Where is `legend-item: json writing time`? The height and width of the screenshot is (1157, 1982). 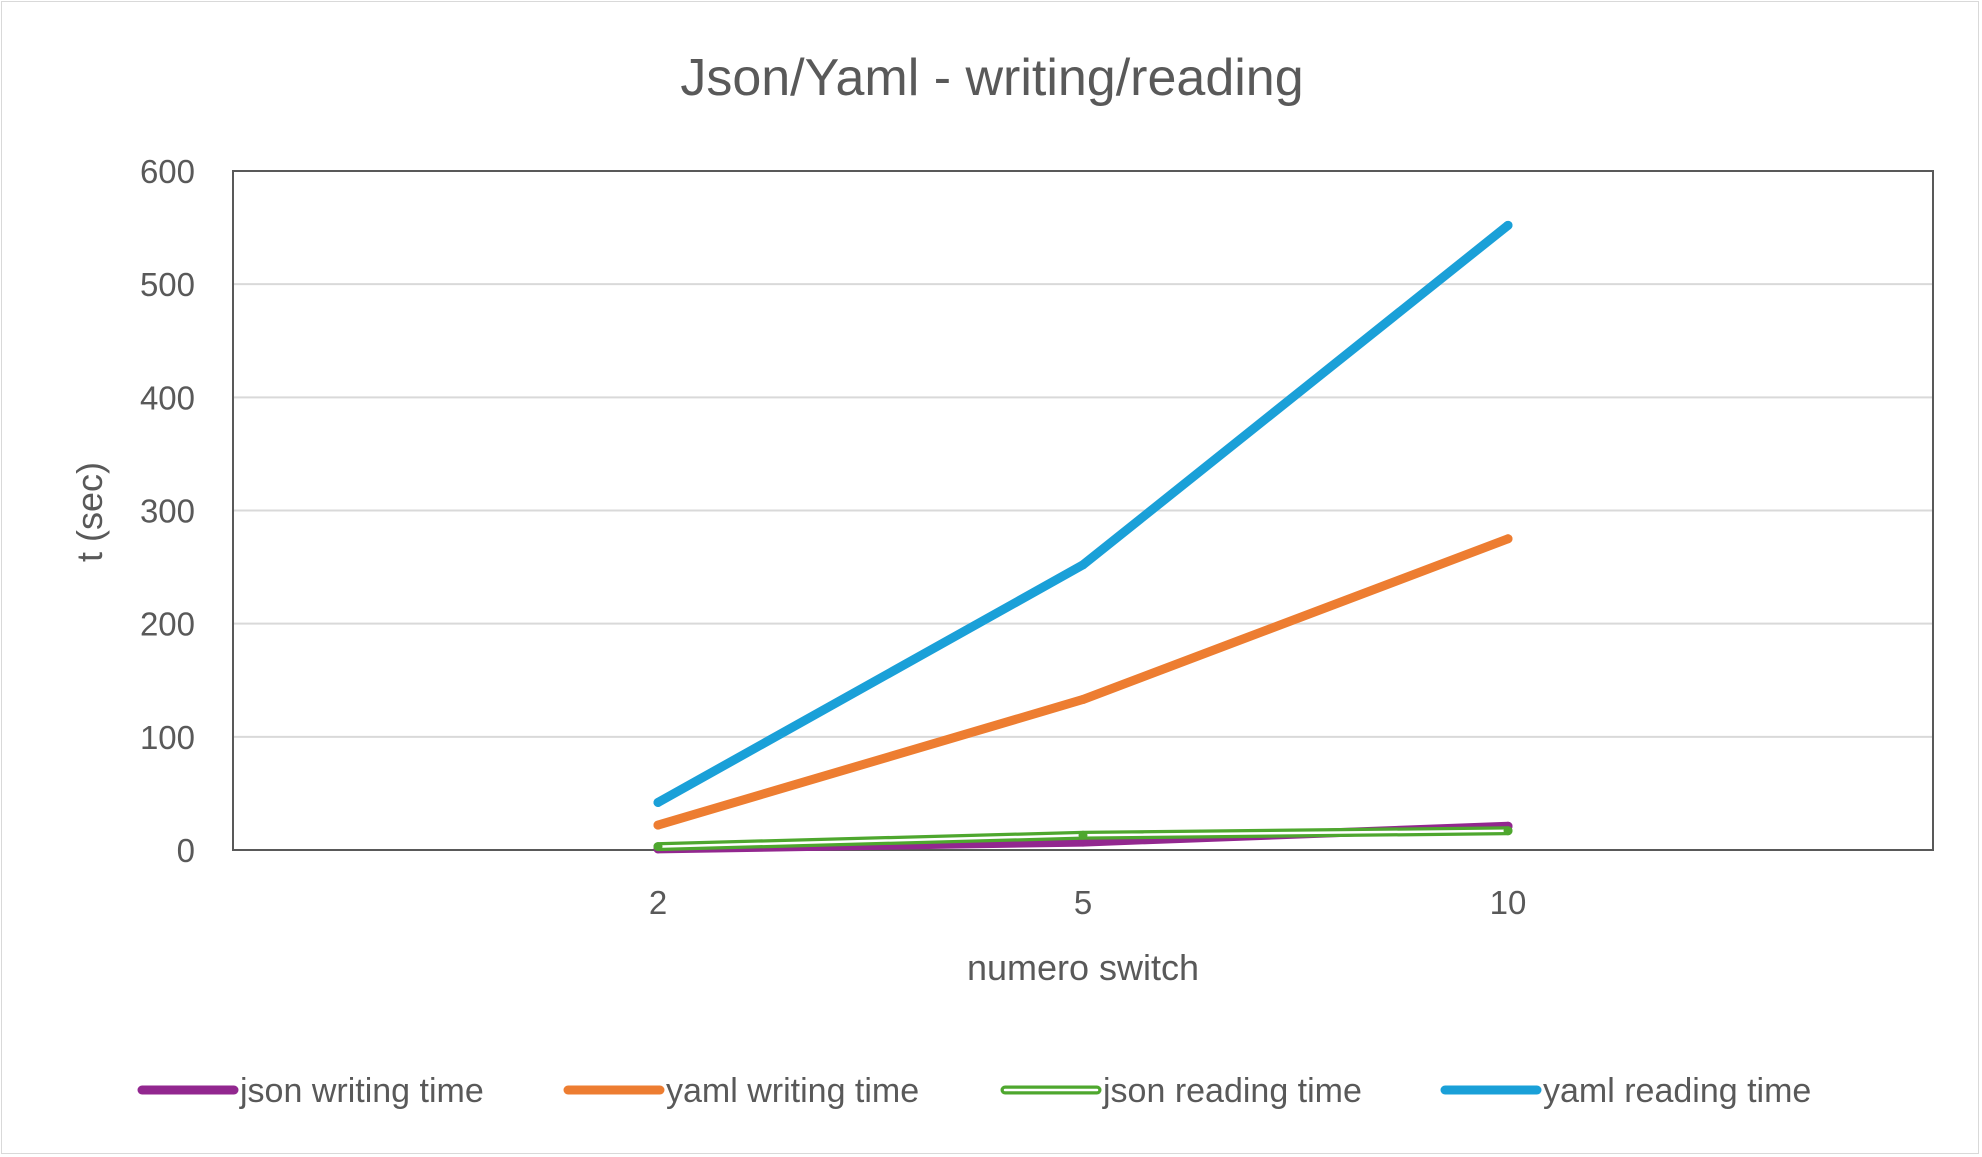 legend-item: json writing time is located at coordinates (310, 1091).